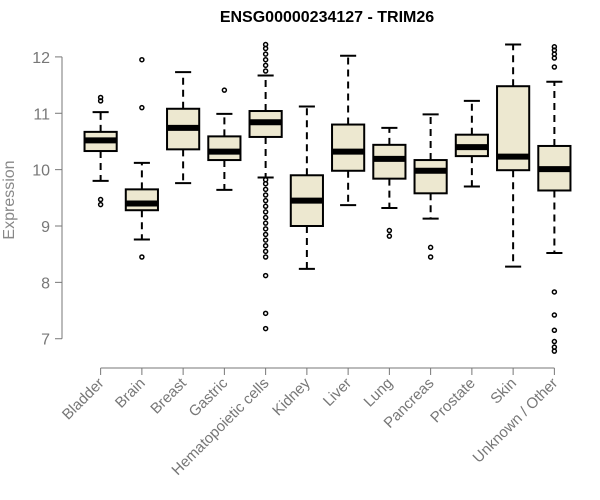  I want to click on box-unknown-other, so click(554, 199).